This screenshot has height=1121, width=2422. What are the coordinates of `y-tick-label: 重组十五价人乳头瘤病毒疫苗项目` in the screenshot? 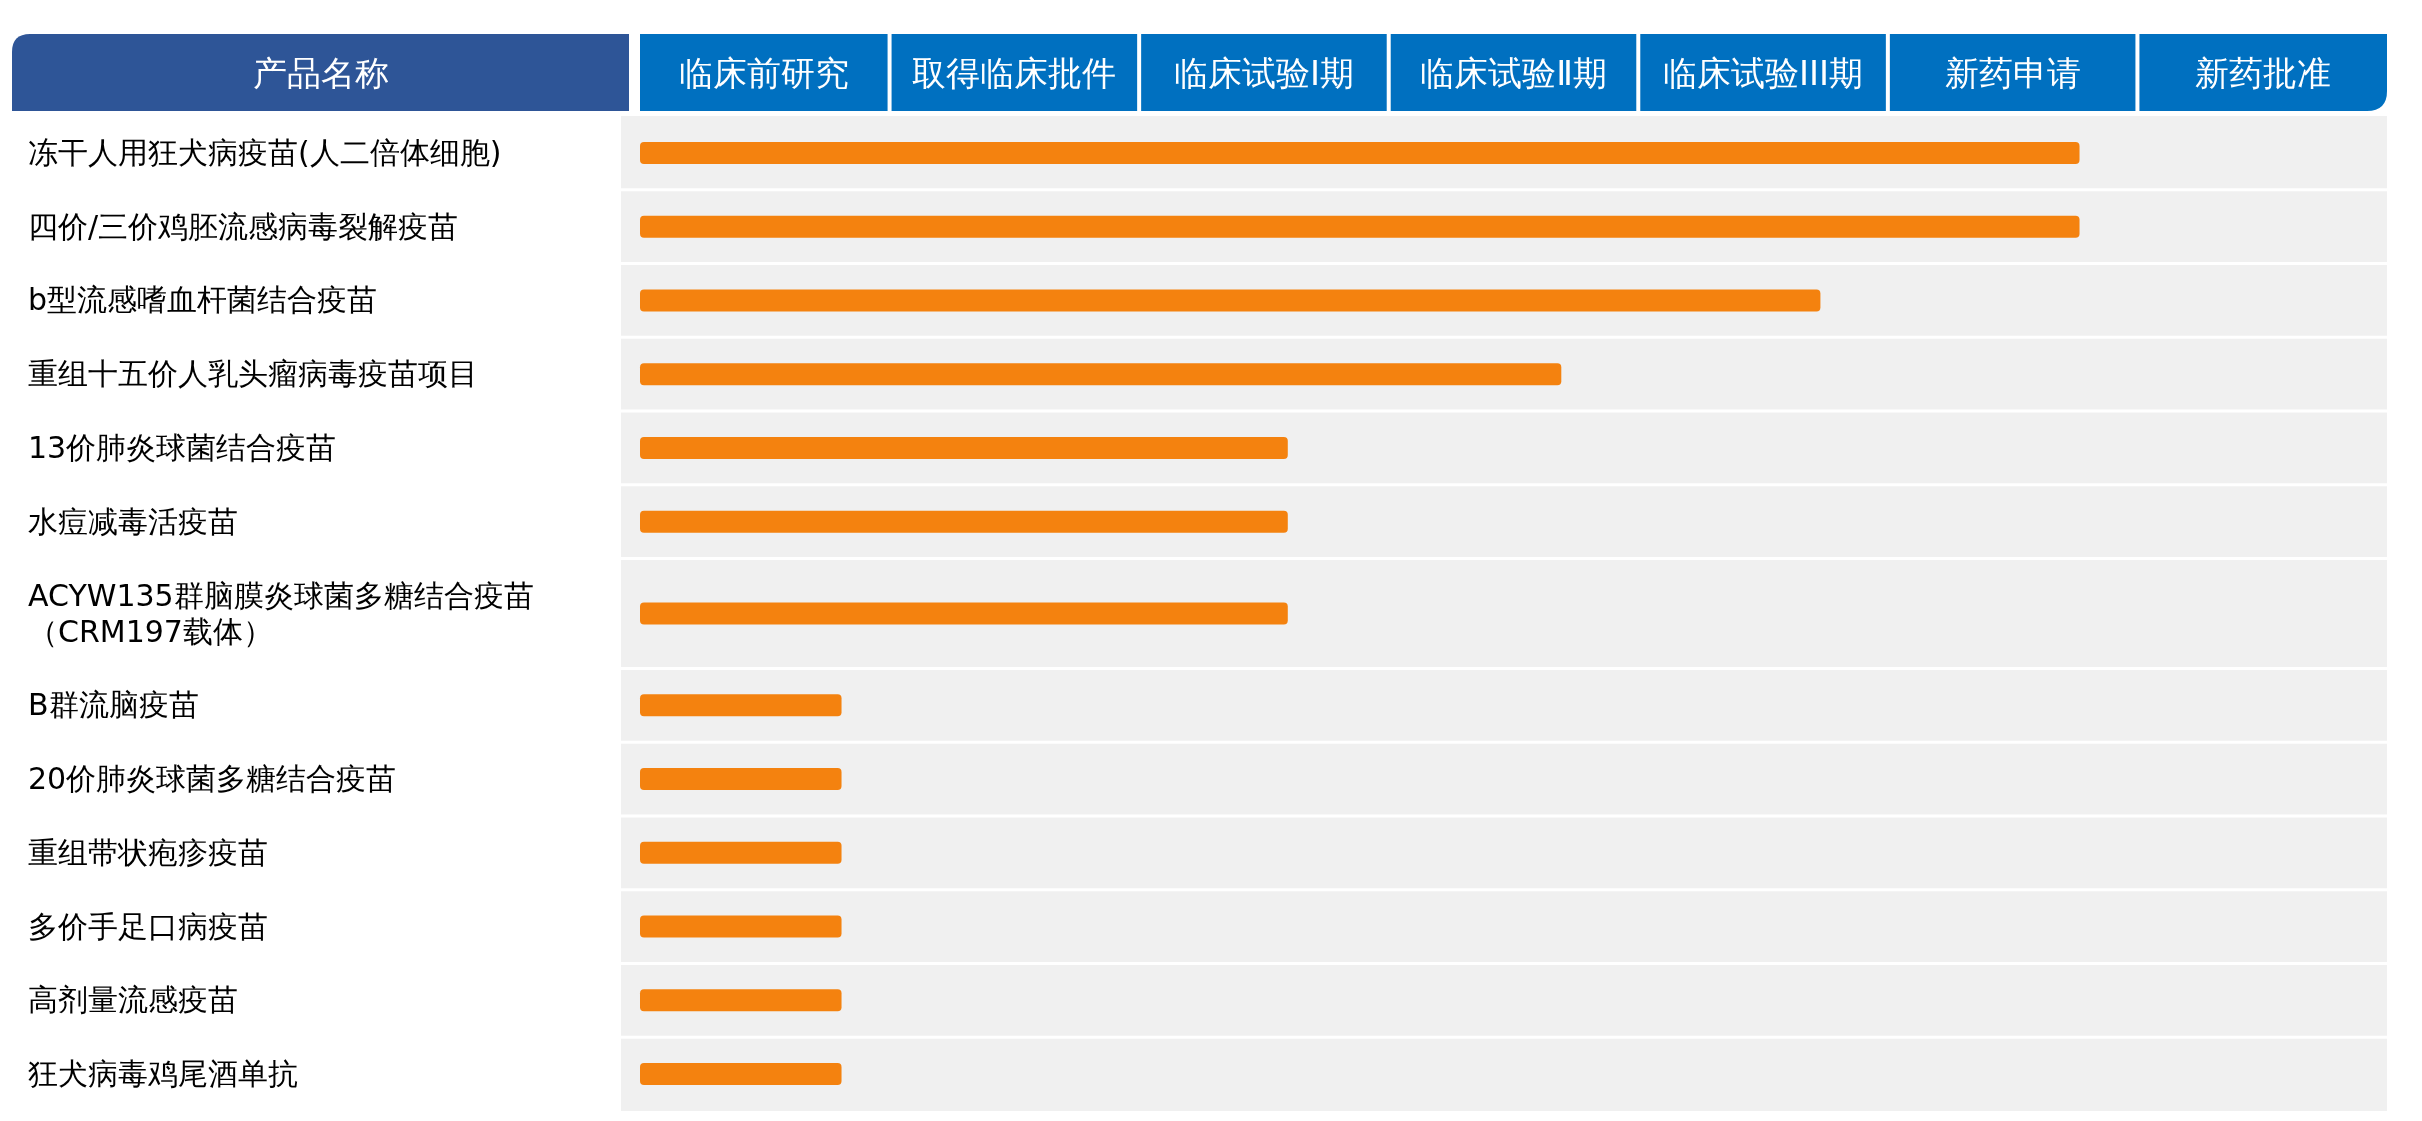 It's located at (253, 374).